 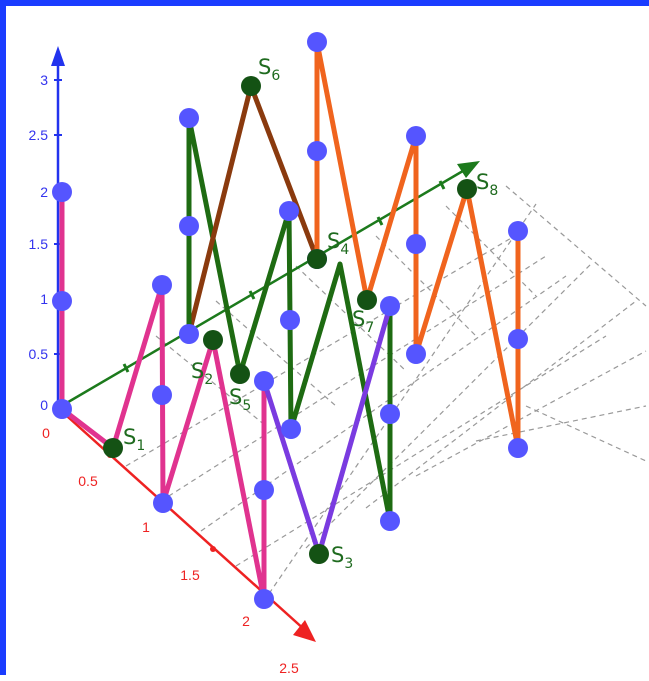 I want to click on vertical-axis-tick-label: 2, so click(x=44, y=192).